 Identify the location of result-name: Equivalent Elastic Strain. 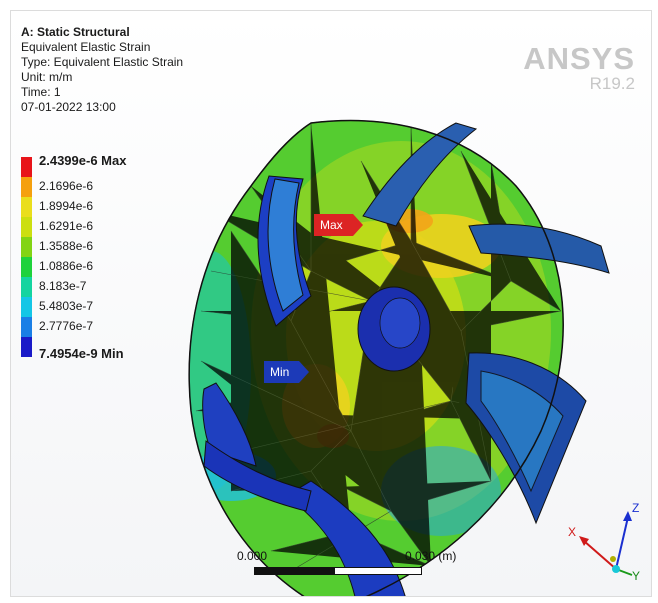
(86, 47).